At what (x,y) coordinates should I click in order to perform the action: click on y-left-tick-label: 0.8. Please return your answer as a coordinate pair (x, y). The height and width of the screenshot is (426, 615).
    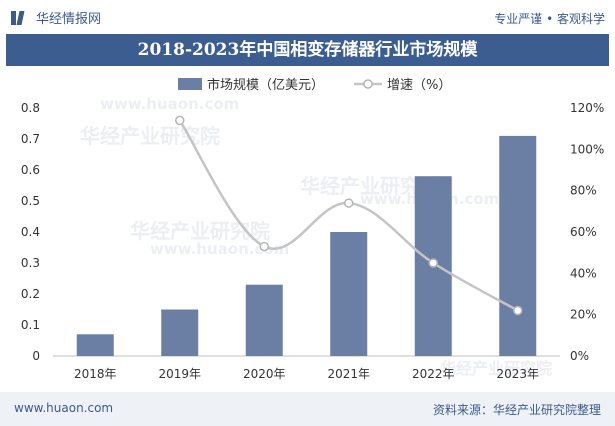
    Looking at the image, I should click on (30, 108).